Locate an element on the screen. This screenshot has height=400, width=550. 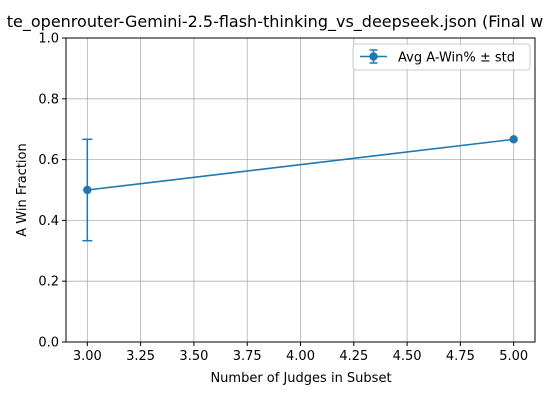
y-axis-label: A Win Fraction is located at coordinates (22, 189).